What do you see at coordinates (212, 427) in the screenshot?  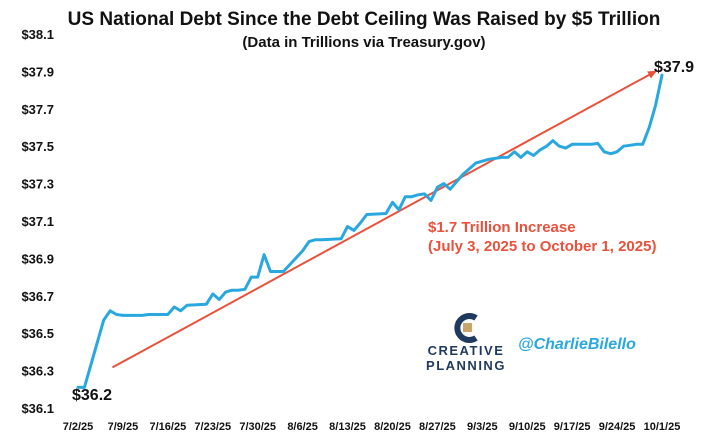 I see `x-tick-label: 7/23/25` at bounding box center [212, 427].